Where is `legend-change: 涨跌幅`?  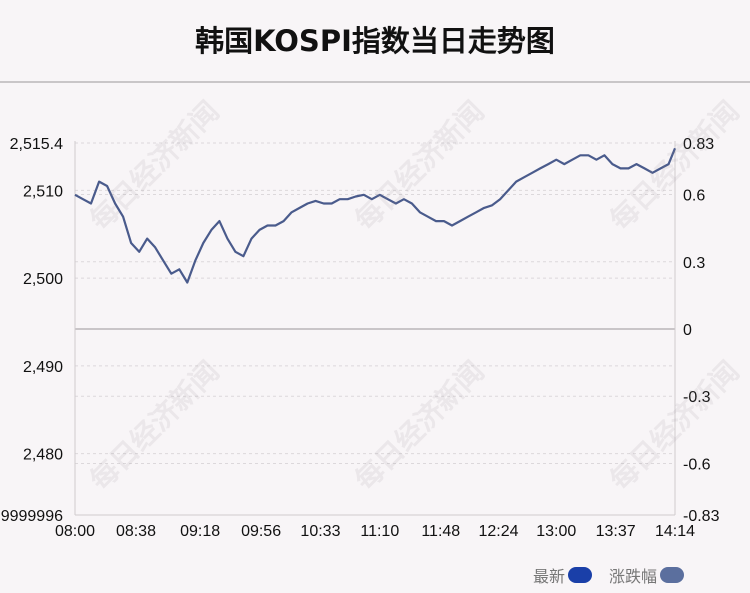
legend-change: 涨跌幅 is located at coordinates (647, 575).